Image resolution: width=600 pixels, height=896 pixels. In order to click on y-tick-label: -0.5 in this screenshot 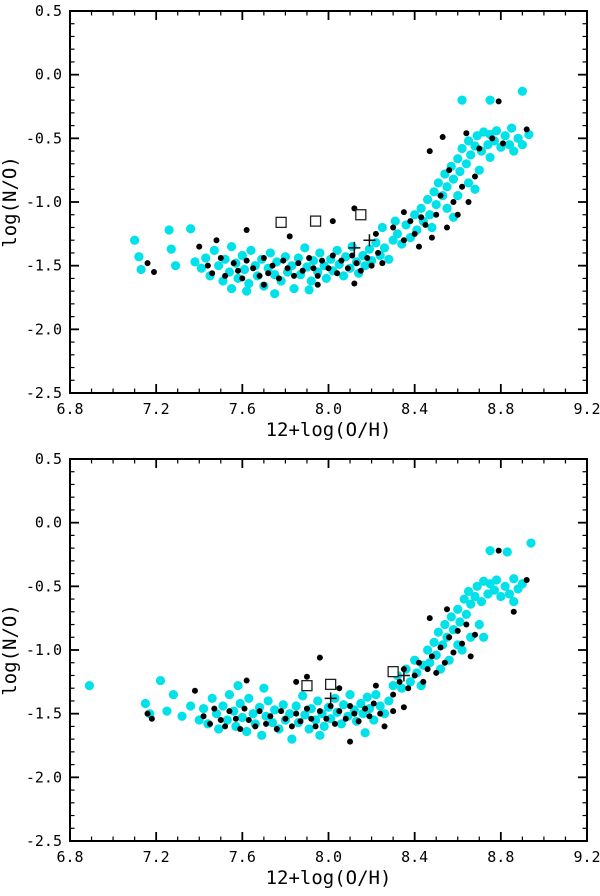, I will do `click(44, 138)`.